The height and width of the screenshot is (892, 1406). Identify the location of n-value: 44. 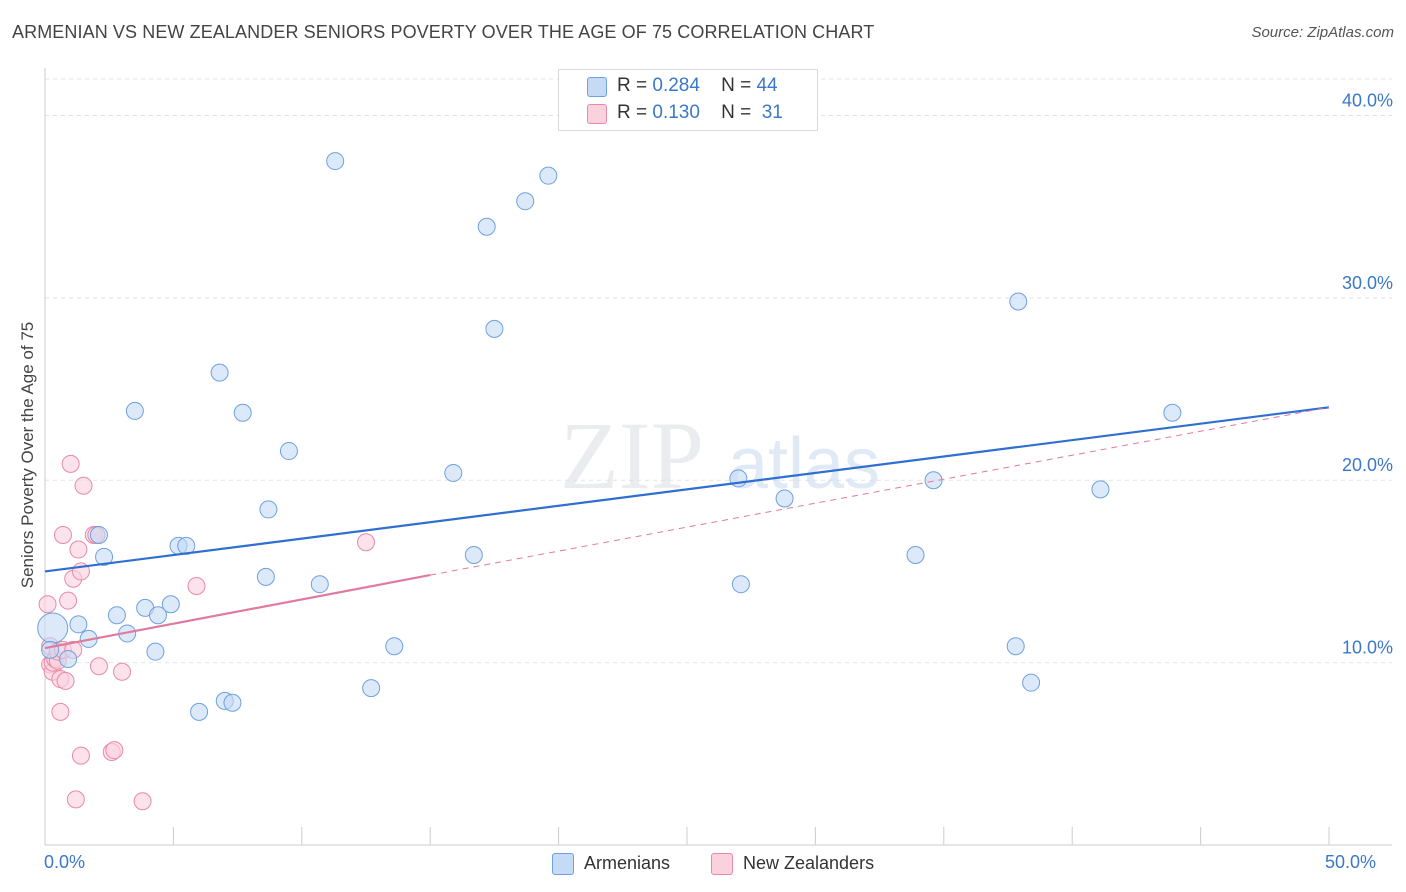
(767, 85).